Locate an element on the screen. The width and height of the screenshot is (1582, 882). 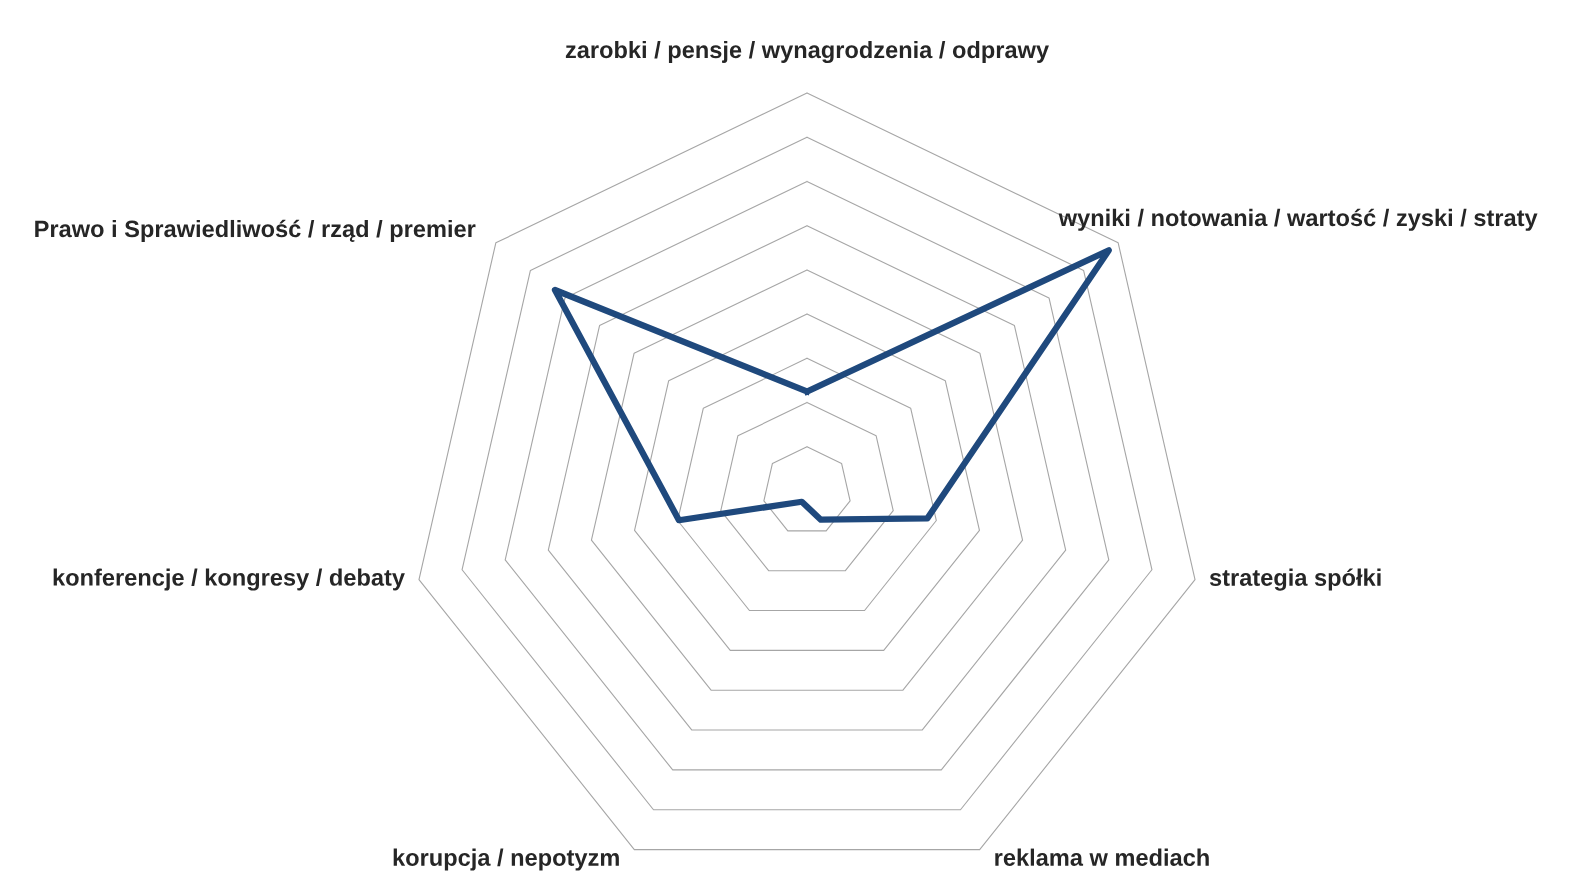
spoke-label: reklama w mediach is located at coordinates (1102, 857).